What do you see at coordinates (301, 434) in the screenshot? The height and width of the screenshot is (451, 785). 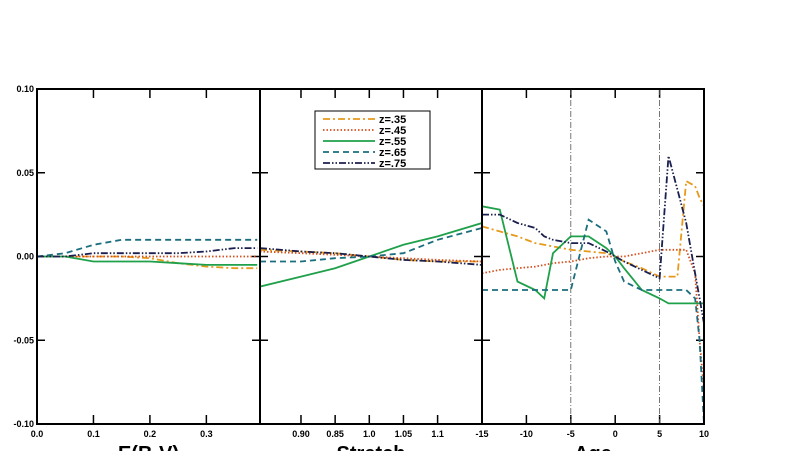 I see `x-tick-label: 0.90` at bounding box center [301, 434].